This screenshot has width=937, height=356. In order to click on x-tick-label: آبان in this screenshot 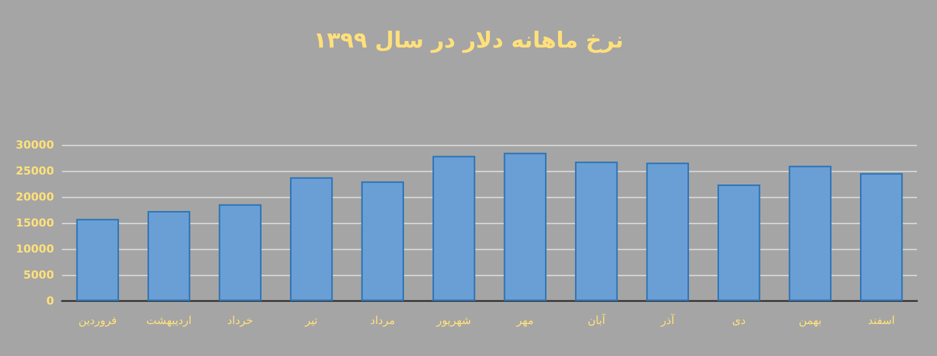, I will do `click(597, 320)`.